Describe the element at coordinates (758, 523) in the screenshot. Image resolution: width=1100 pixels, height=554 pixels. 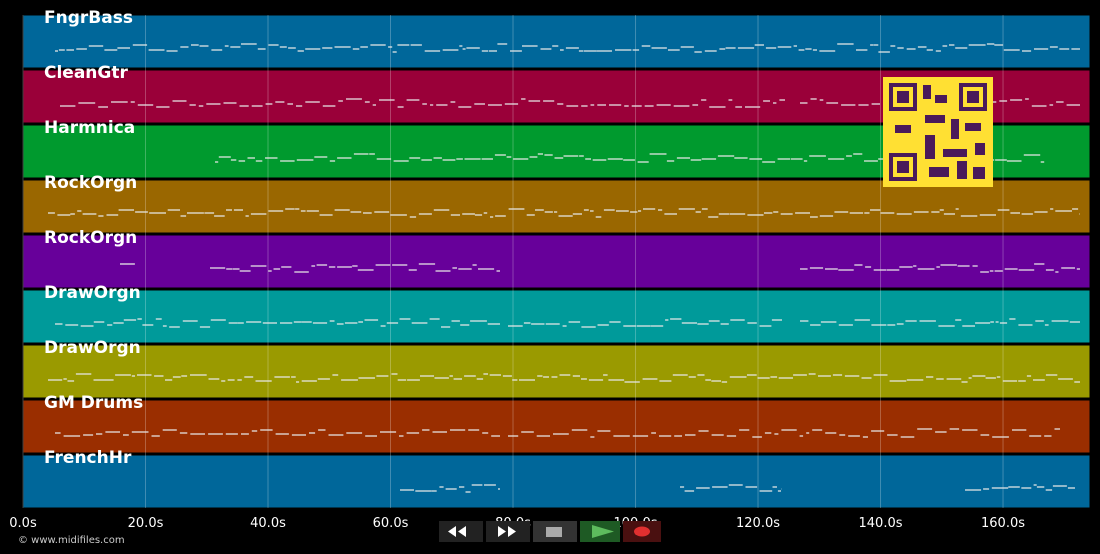
I see `tick-label: 120.0s` at that location.